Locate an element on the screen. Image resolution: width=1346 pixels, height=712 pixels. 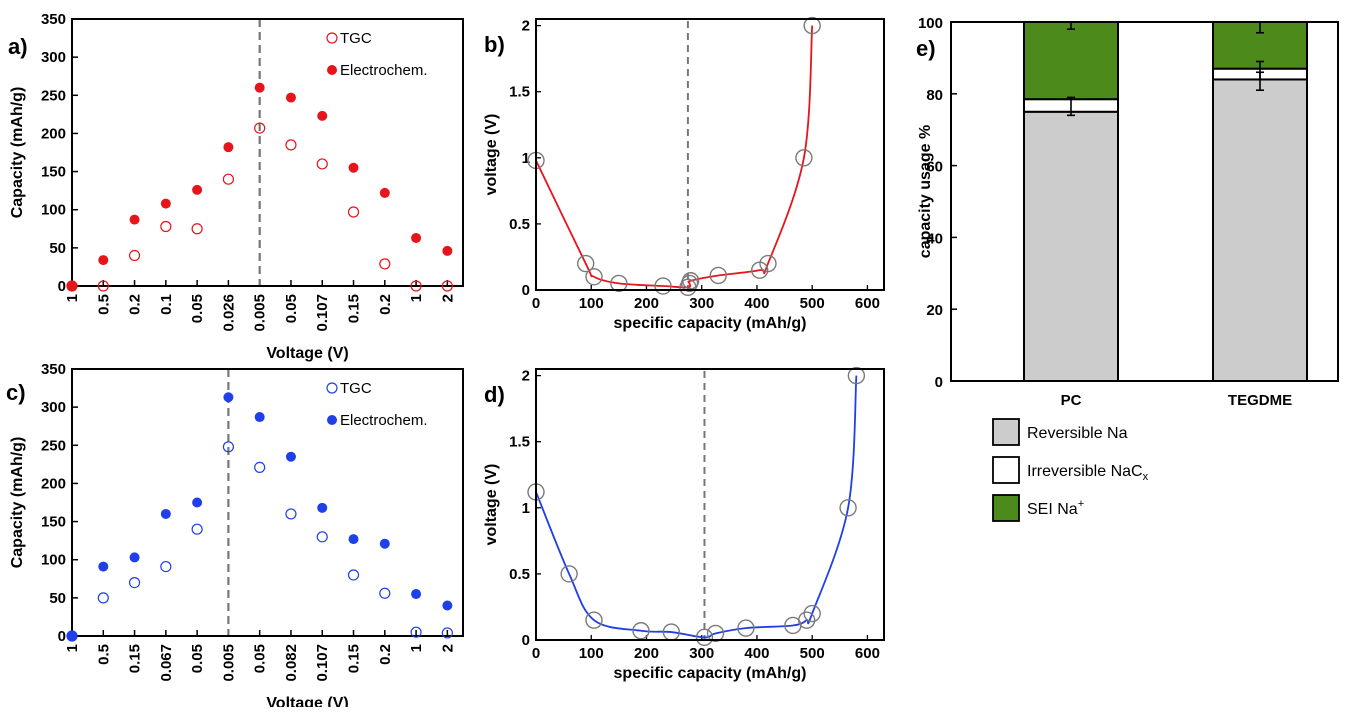
a-ytick-label: 0 is located at coordinates (62, 286).